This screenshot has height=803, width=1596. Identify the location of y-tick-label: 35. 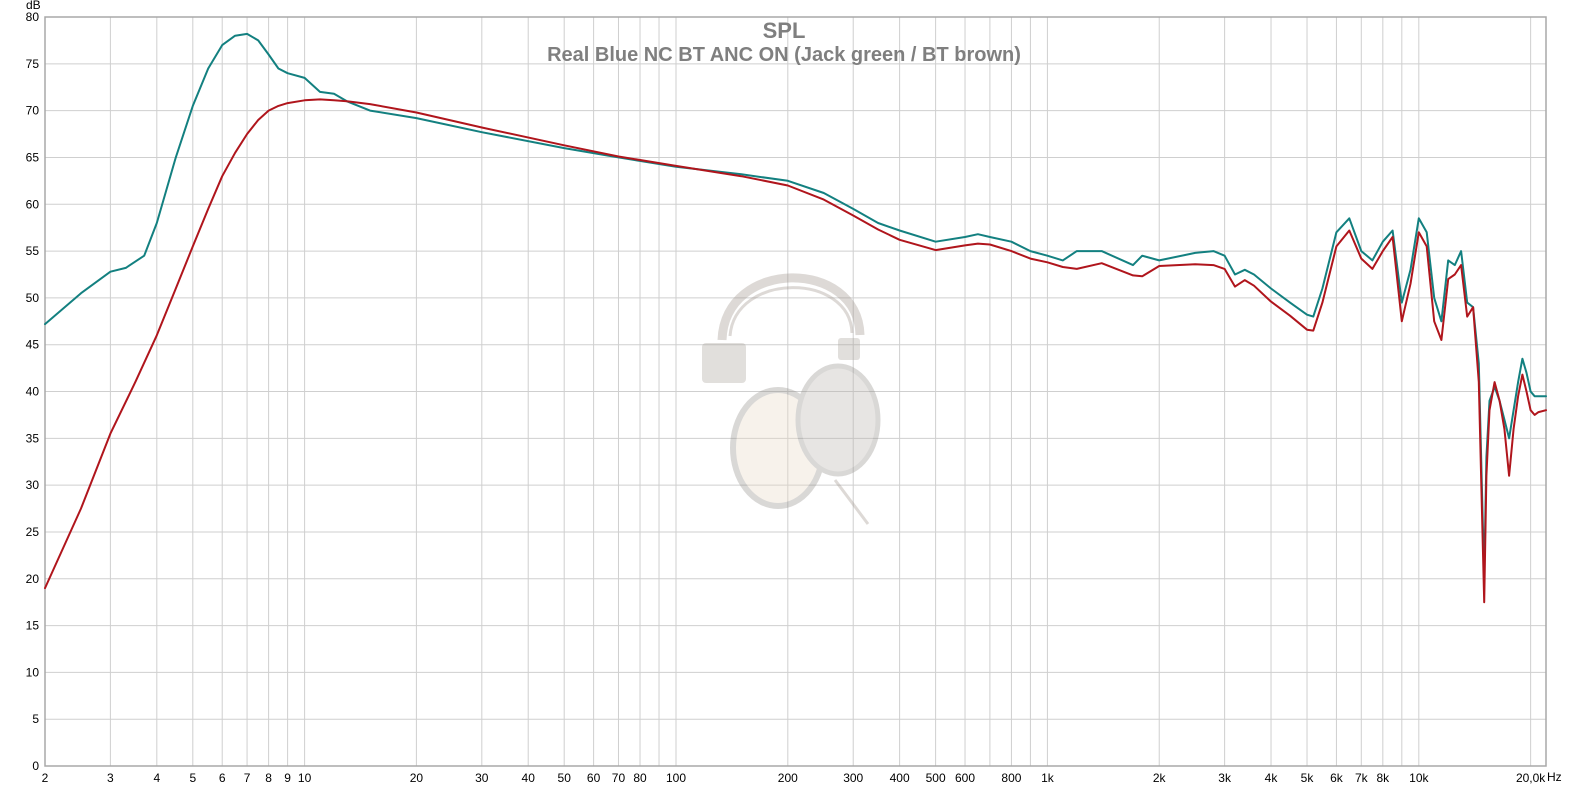
(33, 438).